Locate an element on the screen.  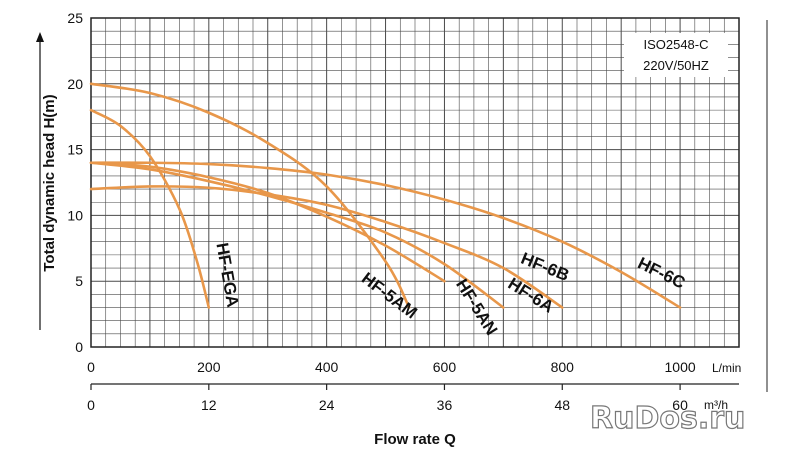
x2-tick-label: 36 is located at coordinates (445, 405).